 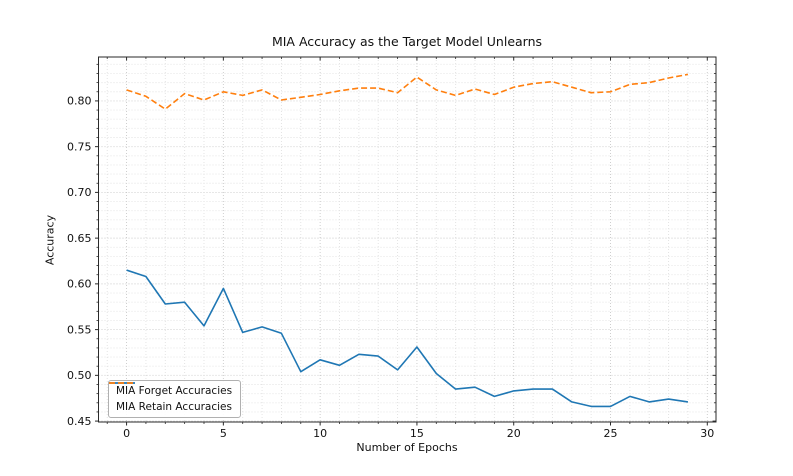 I want to click on y-tick-label: 0.45, so click(x=79, y=421).